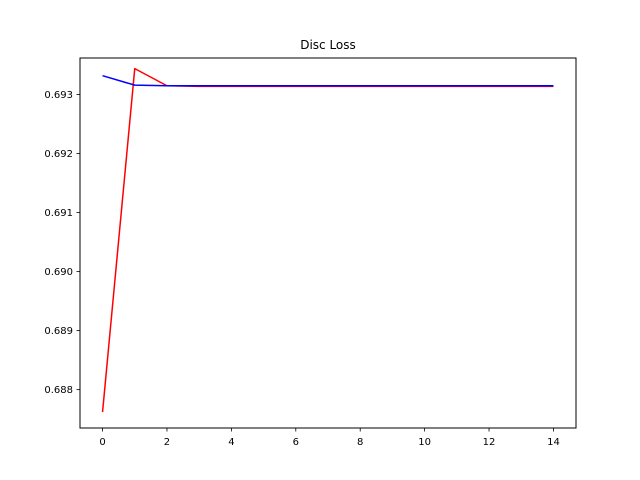 This screenshot has width=640, height=480. I want to click on x-tick-label: 10, so click(424, 442).